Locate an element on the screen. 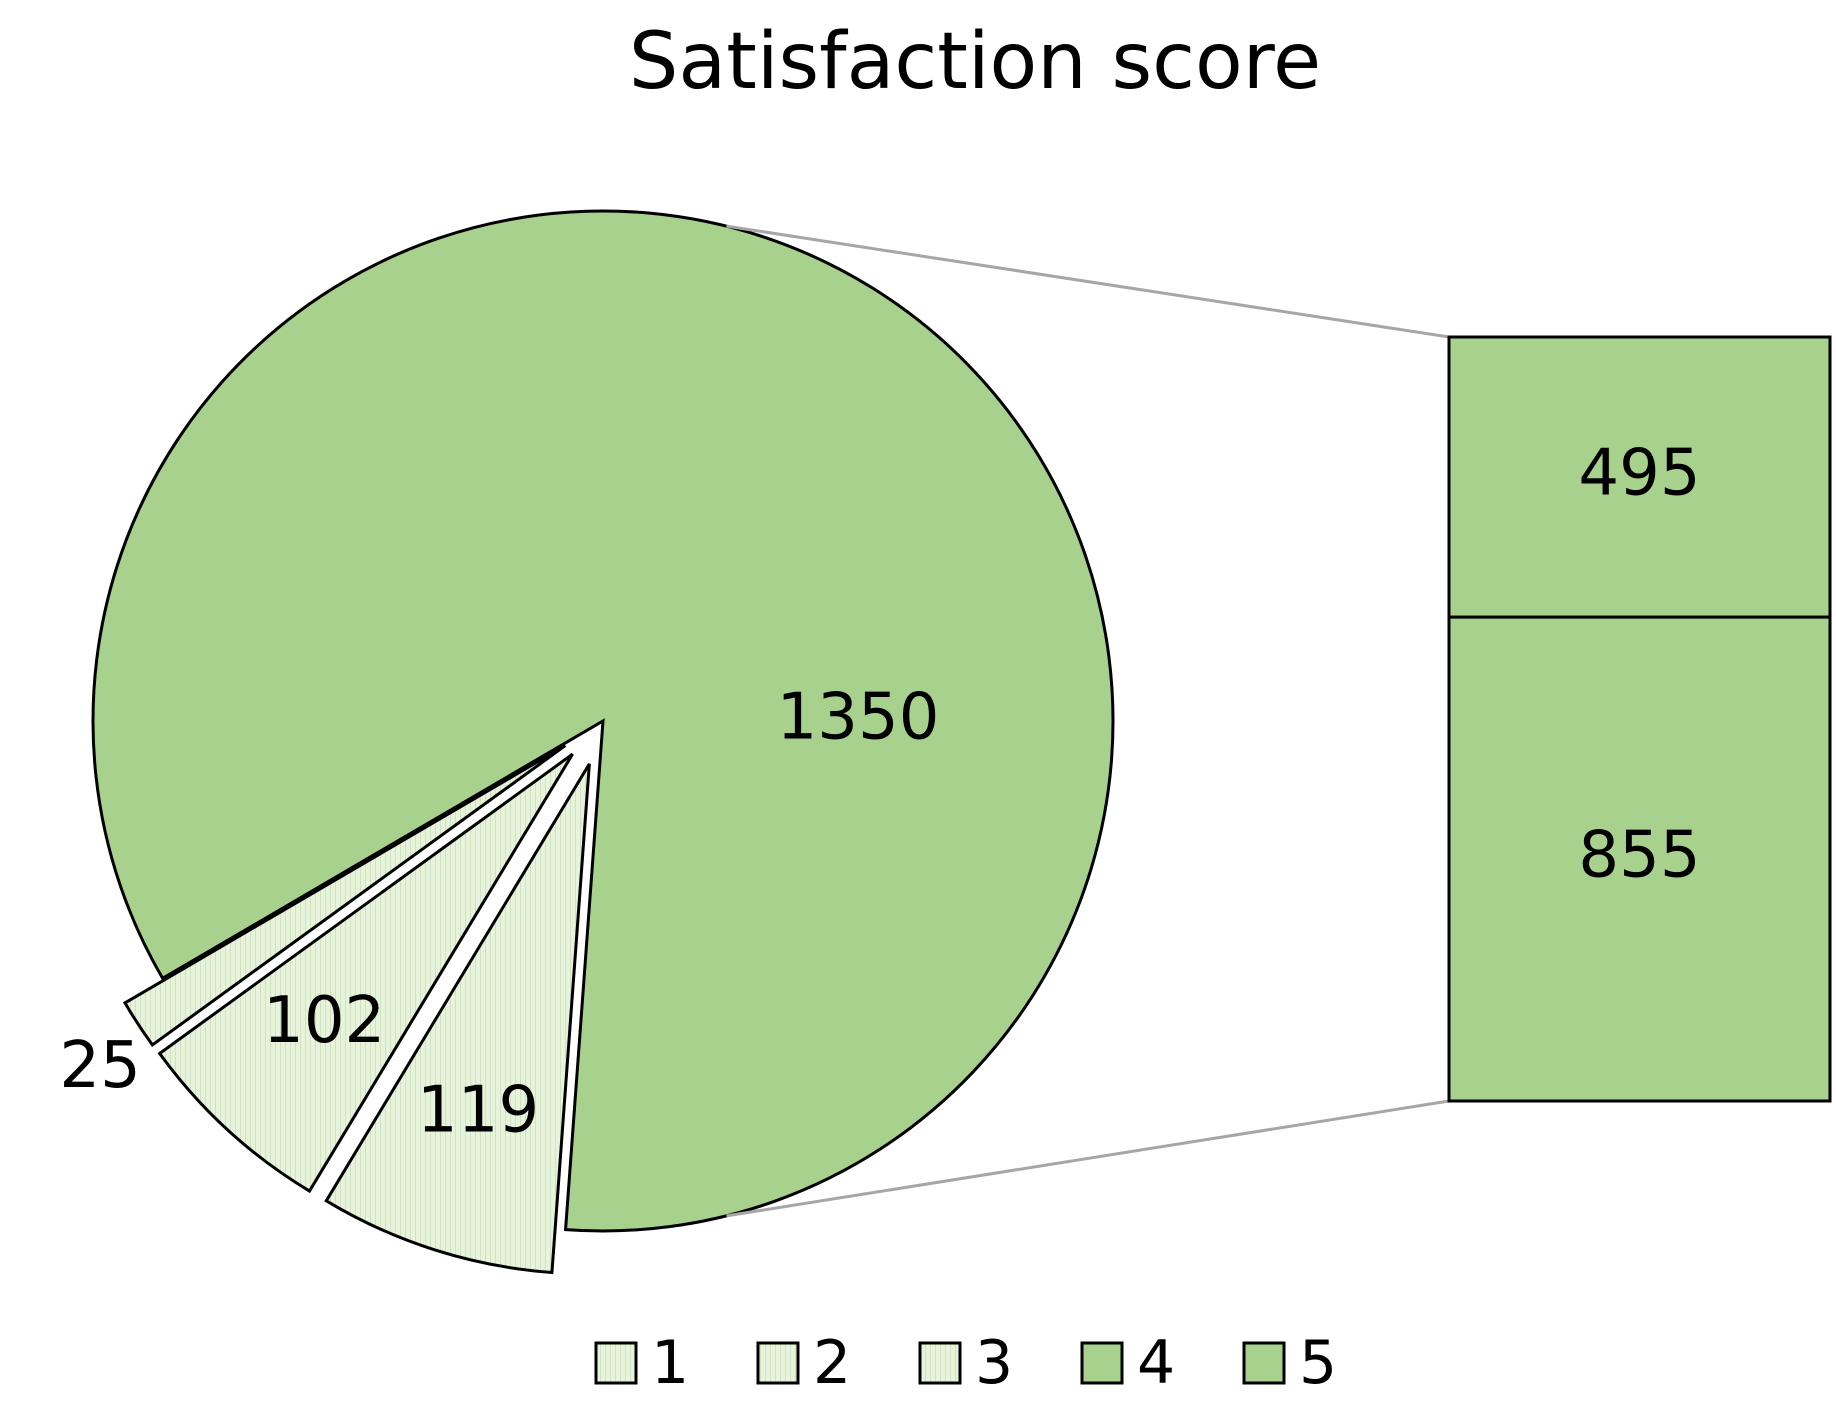 This screenshot has width=1836, height=1425. bar-segment-label: 495 is located at coordinates (1639, 474).